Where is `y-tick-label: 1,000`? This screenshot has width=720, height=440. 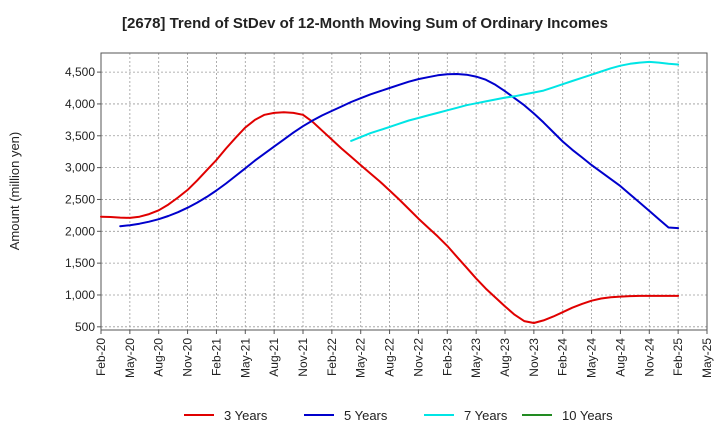
y-tick-label: 1,000 is located at coordinates (80, 295).